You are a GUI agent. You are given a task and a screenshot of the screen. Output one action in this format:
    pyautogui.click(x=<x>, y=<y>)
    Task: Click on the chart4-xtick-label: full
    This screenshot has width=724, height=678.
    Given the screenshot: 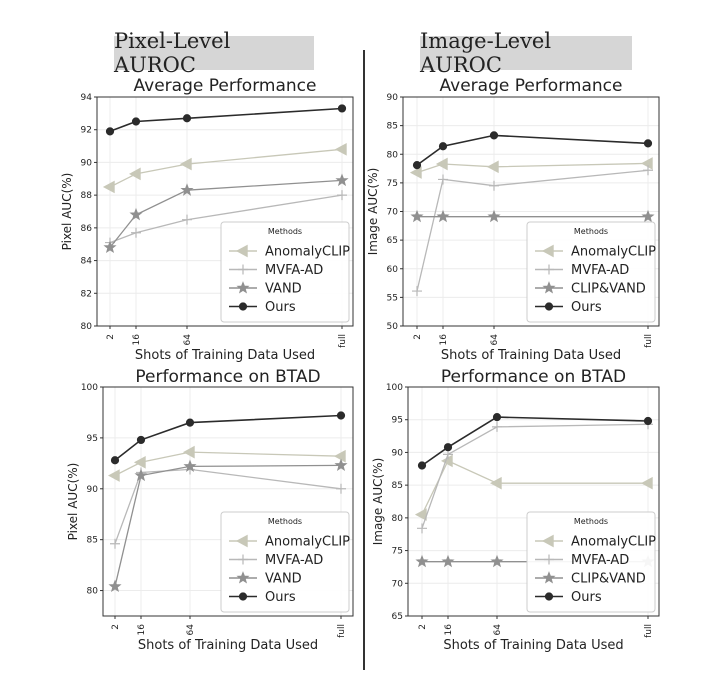 What is the action you would take?
    pyautogui.click(x=649, y=631)
    